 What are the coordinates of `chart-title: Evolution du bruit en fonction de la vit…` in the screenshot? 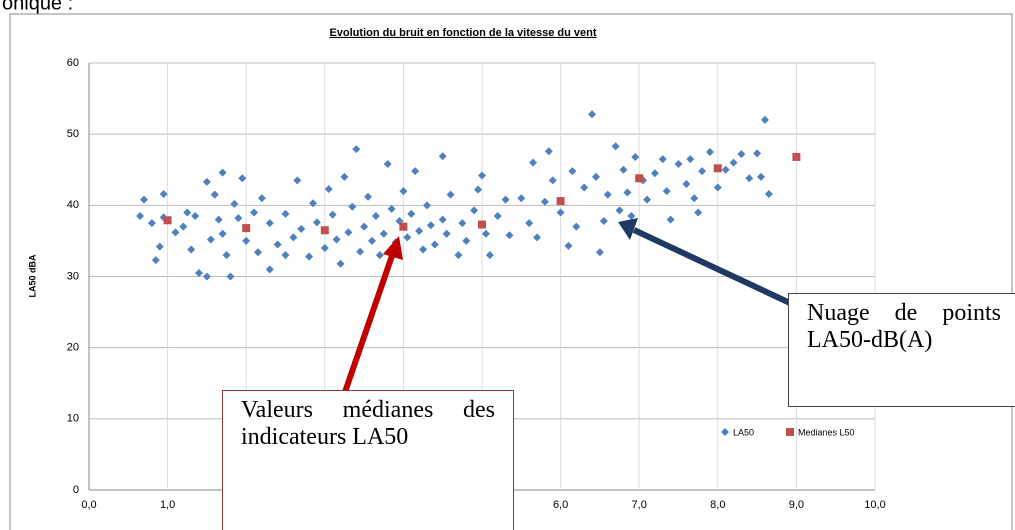 It's located at (462, 33).